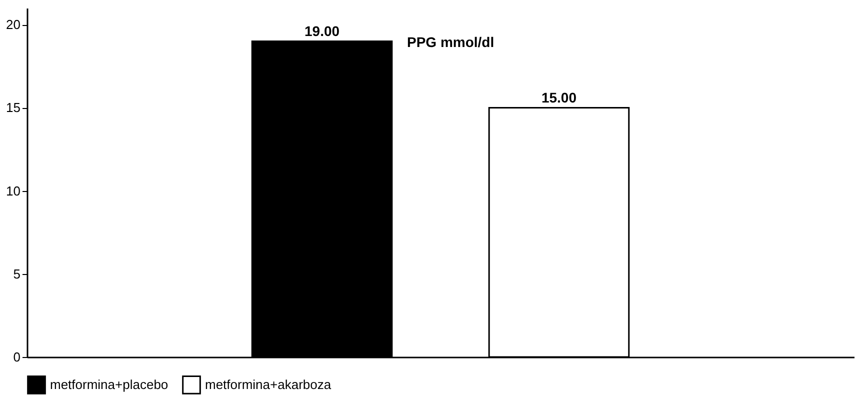 This screenshot has width=856, height=402. Describe the element at coordinates (450, 42) in the screenshot. I see `text: PPG mmol/dl` at that location.